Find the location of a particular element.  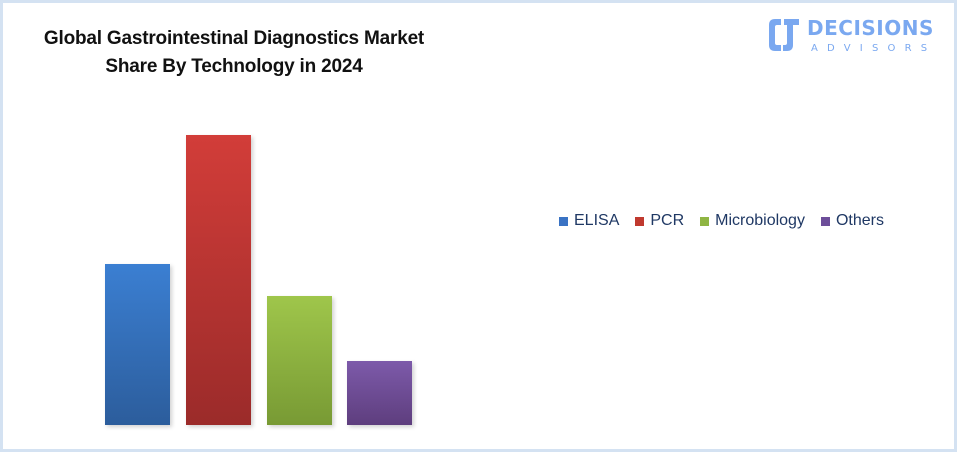

legend-swatch-pcr is located at coordinates (640, 221).